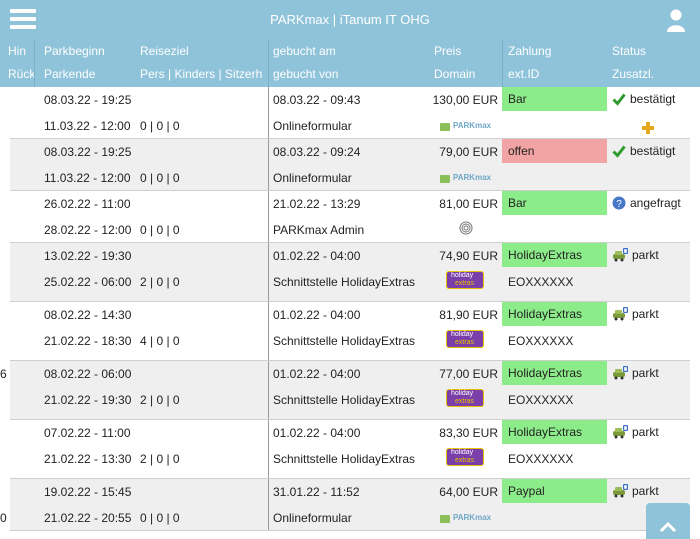  I want to click on persons: 0 | 0 | 0, so click(160, 126).